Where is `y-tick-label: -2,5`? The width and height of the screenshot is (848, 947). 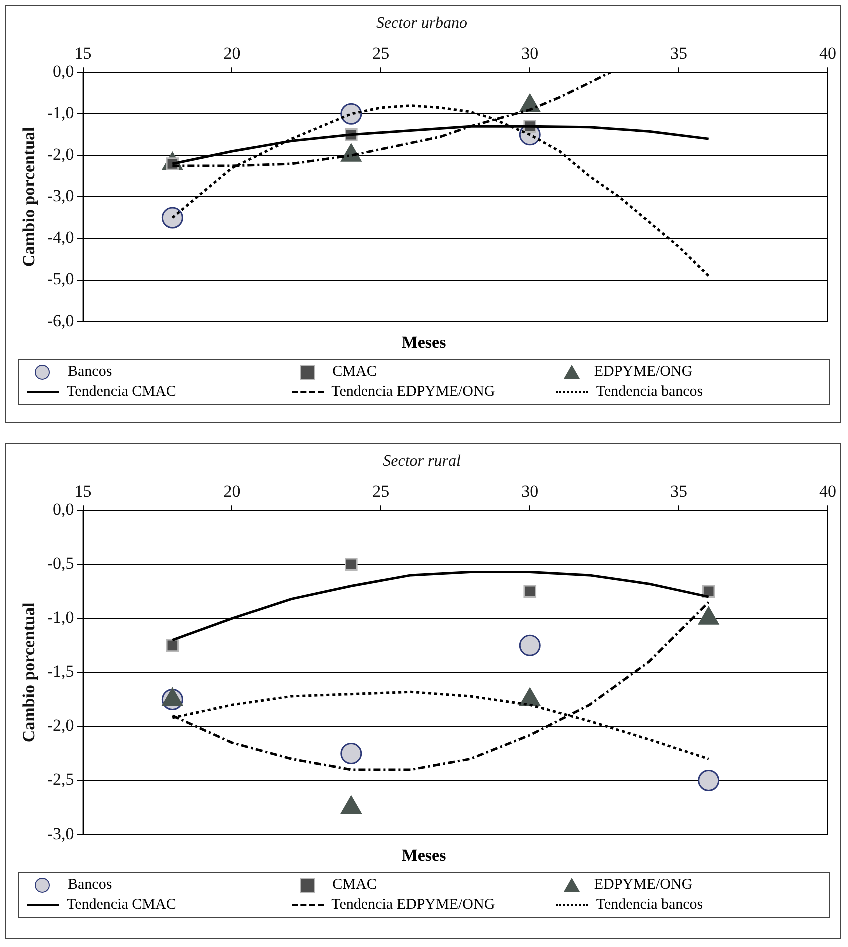 y-tick-label: -2,5 is located at coordinates (60, 780).